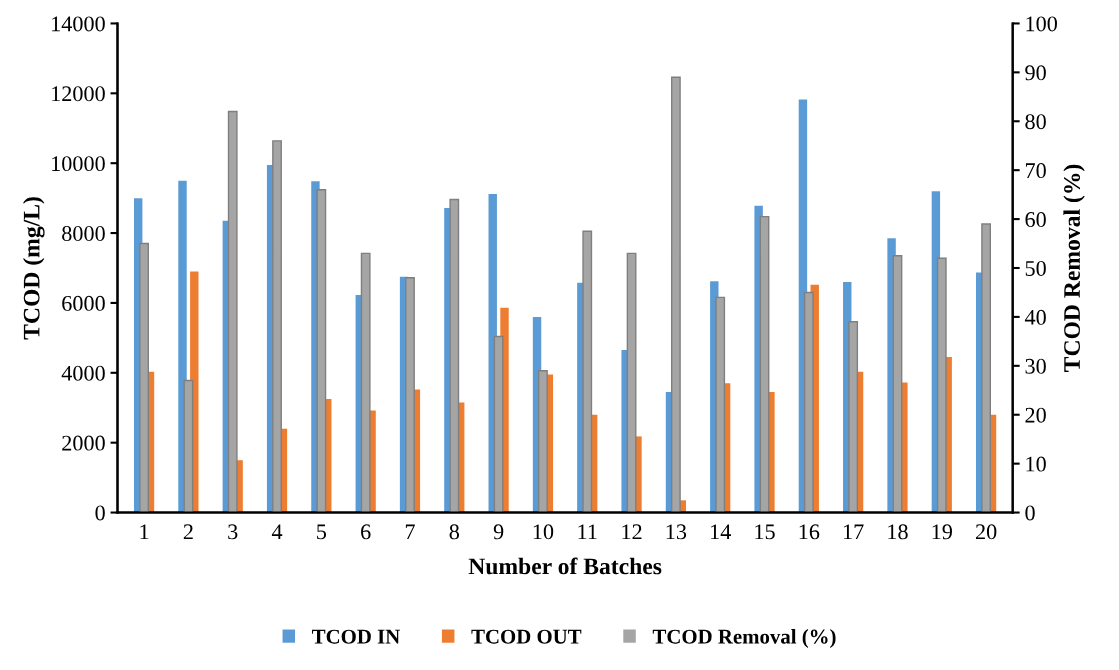 The height and width of the screenshot is (670, 1119). I want to click on y-tick-label: 4000, so click(83, 373).